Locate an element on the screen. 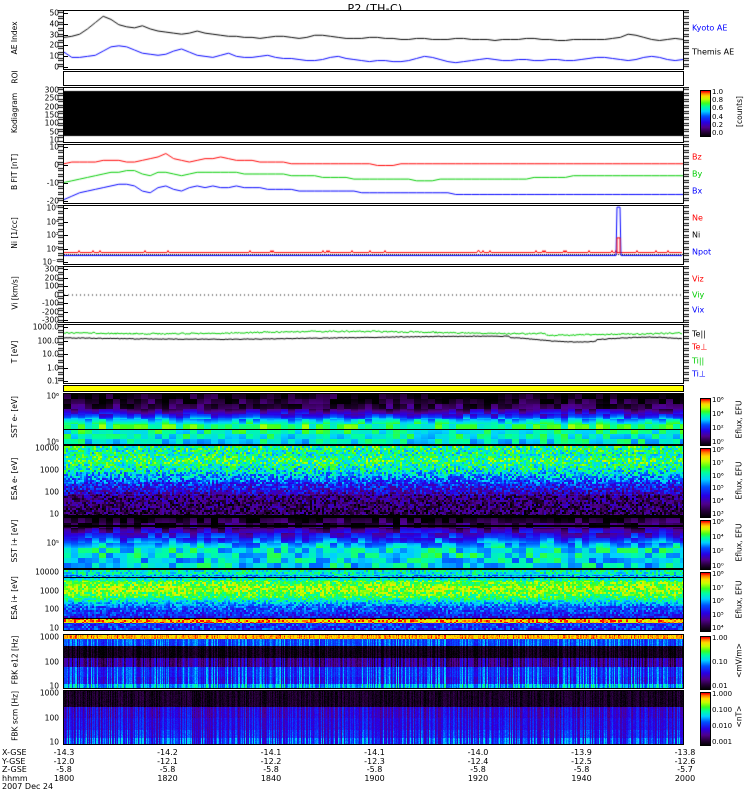 Image resolution: width=750 pixels, height=800 pixels. x-axis-tick-value: -12.4 is located at coordinates (478, 761).